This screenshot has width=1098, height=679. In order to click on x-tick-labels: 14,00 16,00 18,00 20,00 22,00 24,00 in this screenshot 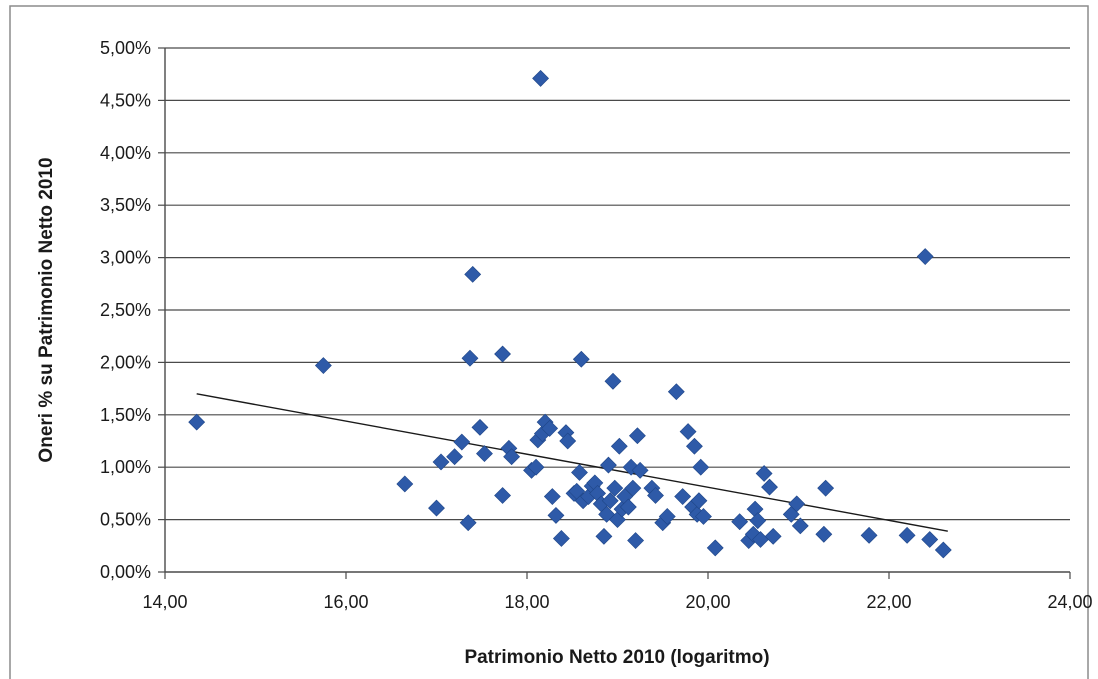, I will do `click(617, 602)`.